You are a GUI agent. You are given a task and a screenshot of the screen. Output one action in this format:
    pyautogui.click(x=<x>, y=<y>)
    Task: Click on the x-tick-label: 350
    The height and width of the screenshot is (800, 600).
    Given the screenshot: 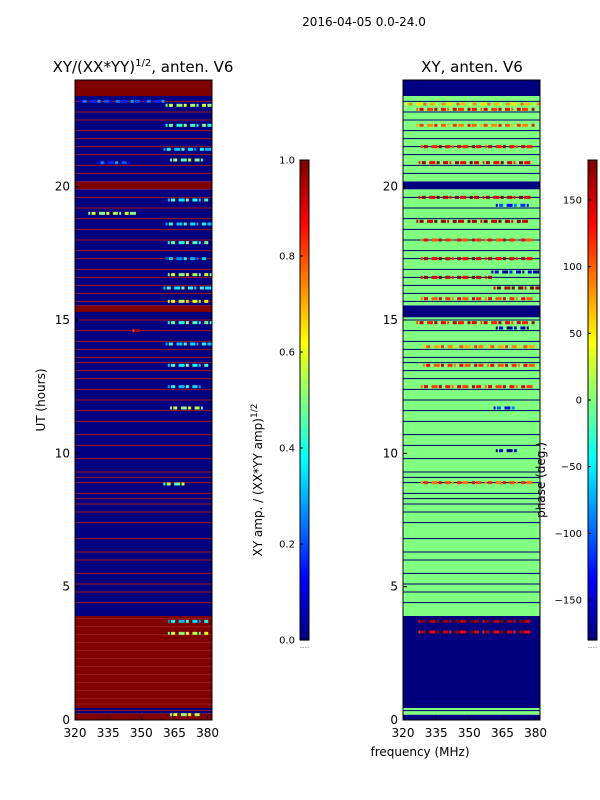 What is the action you would take?
    pyautogui.click(x=469, y=733)
    